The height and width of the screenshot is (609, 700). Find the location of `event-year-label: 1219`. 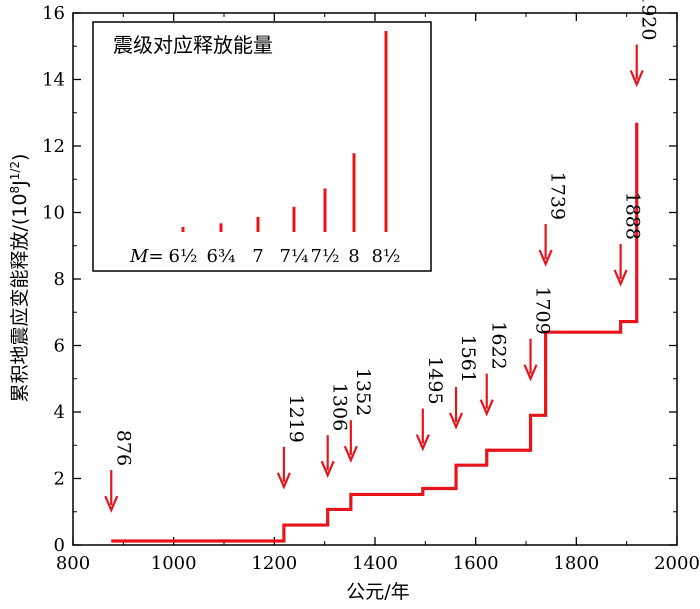

event-year-label: 1219 is located at coordinates (296, 418).